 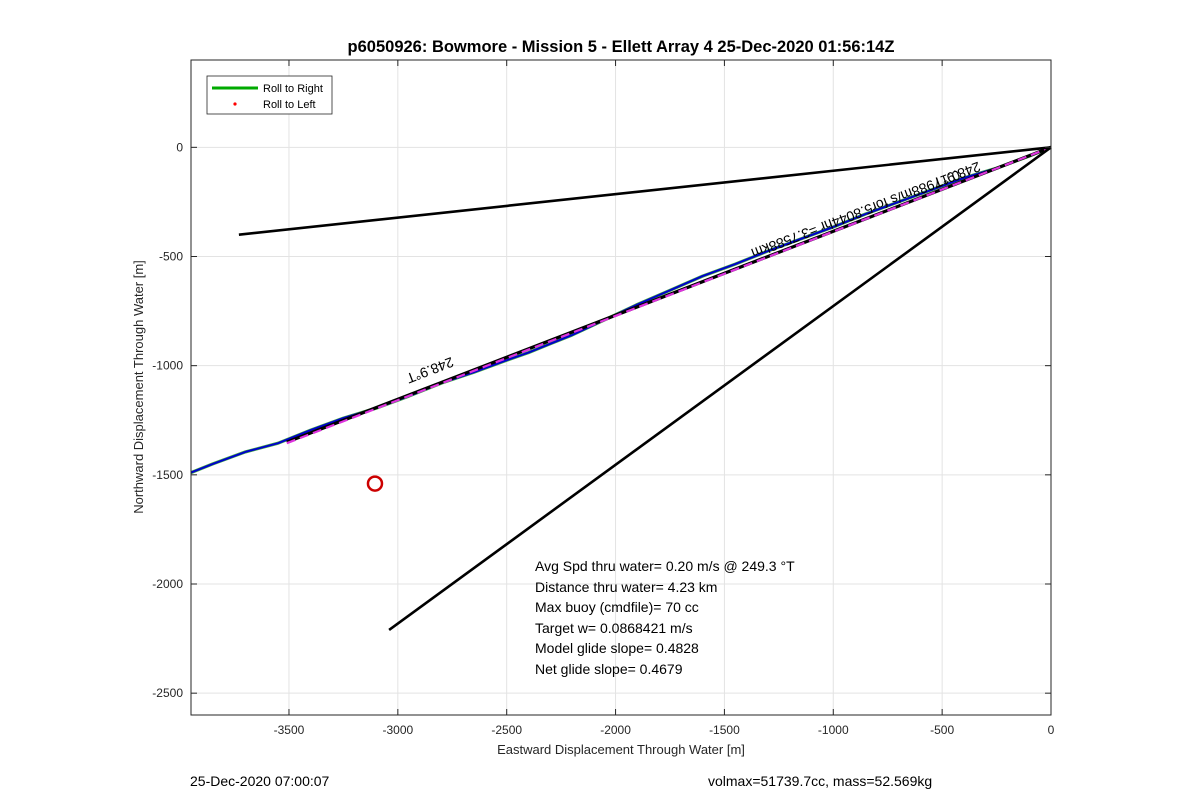 What do you see at coordinates (1051, 730) in the screenshot?
I see `x-tick-label: 0` at bounding box center [1051, 730].